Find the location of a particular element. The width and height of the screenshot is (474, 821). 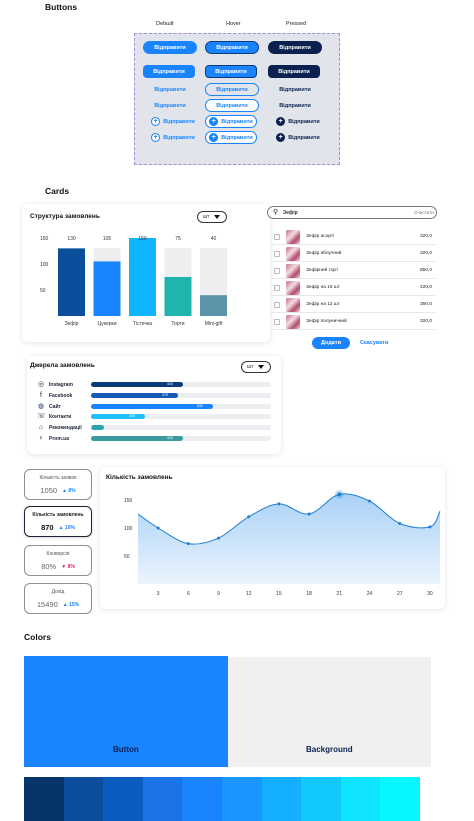

primary-rect-button-pressed: Відправити is located at coordinates (294, 71).